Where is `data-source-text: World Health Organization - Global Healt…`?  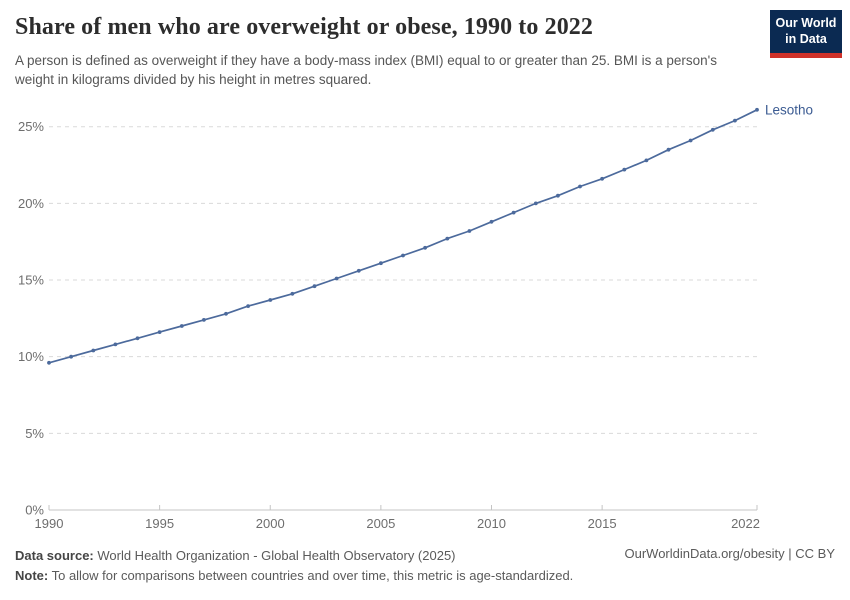
data-source-text: World Health Organization - Global Healt… is located at coordinates (274, 555).